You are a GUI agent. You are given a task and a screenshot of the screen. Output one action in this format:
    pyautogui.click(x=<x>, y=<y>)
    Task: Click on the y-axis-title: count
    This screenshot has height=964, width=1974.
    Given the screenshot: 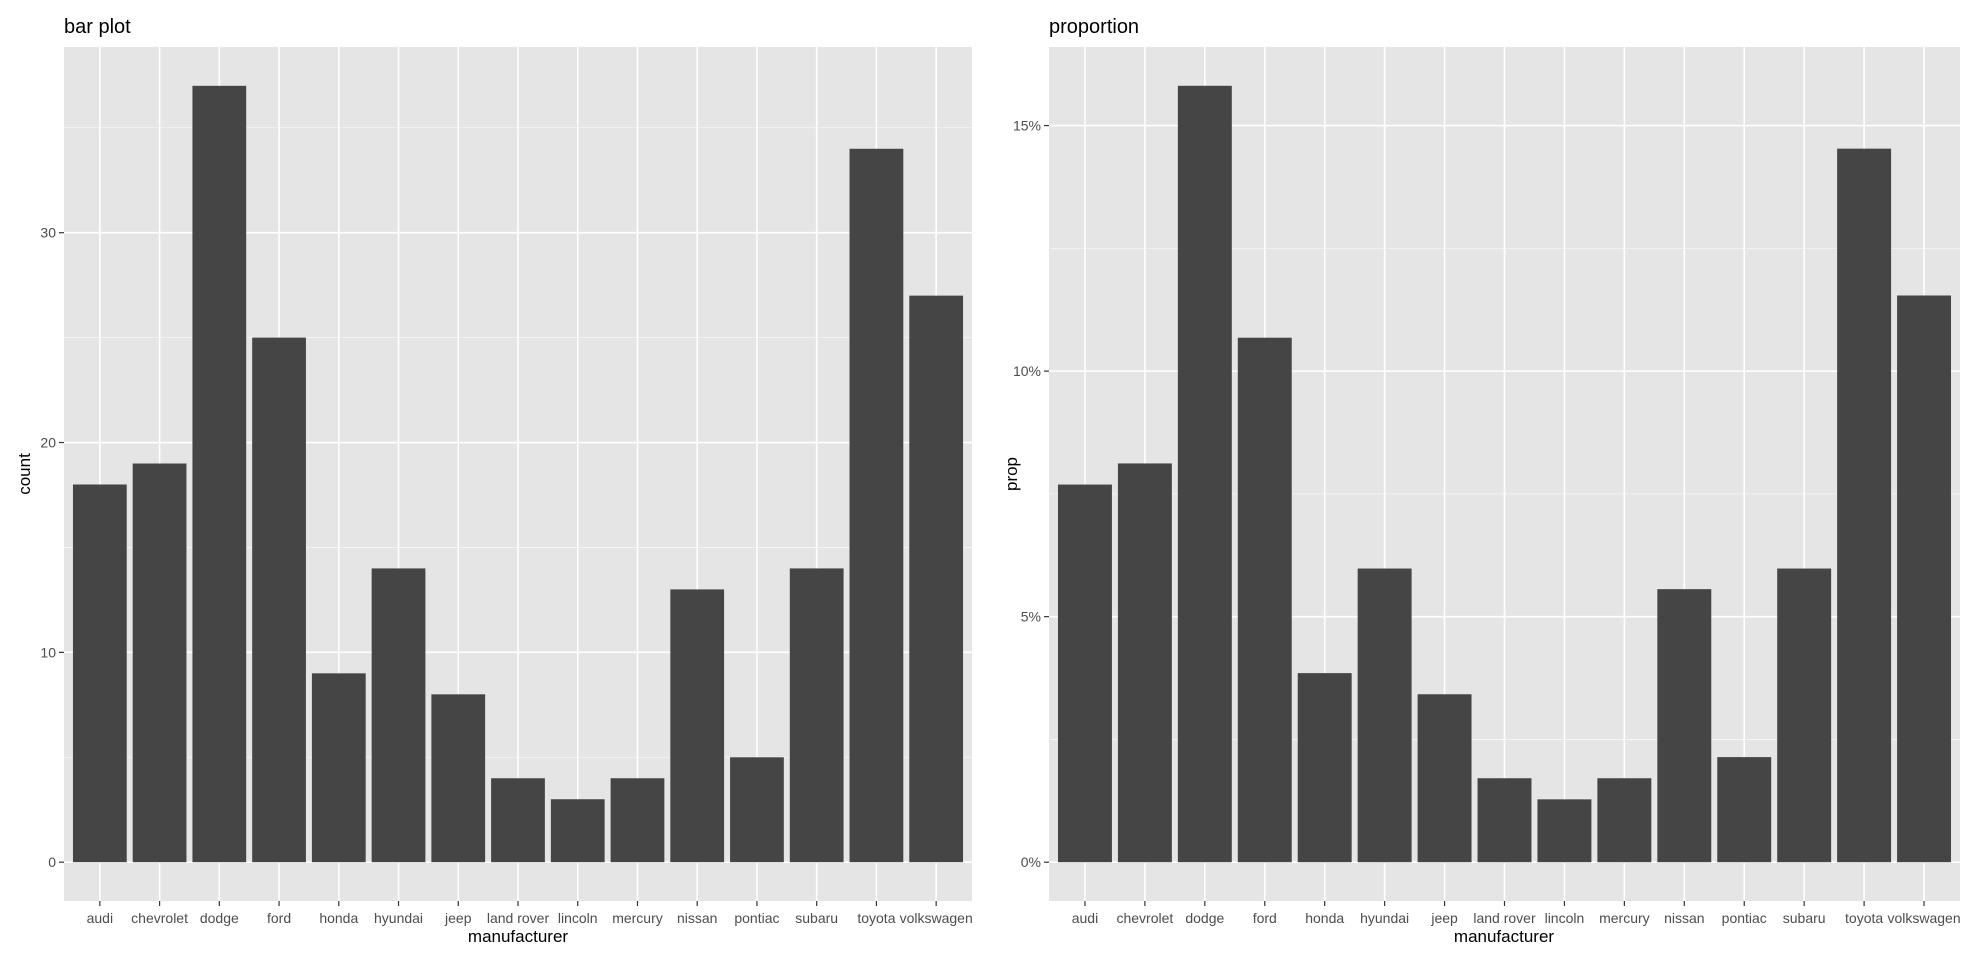 What is the action you would take?
    pyautogui.click(x=24, y=474)
    